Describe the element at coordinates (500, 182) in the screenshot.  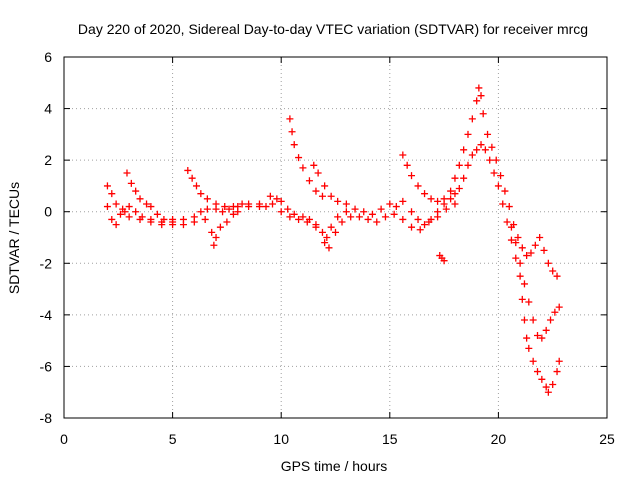
I see `series-storm-peak` at that location.